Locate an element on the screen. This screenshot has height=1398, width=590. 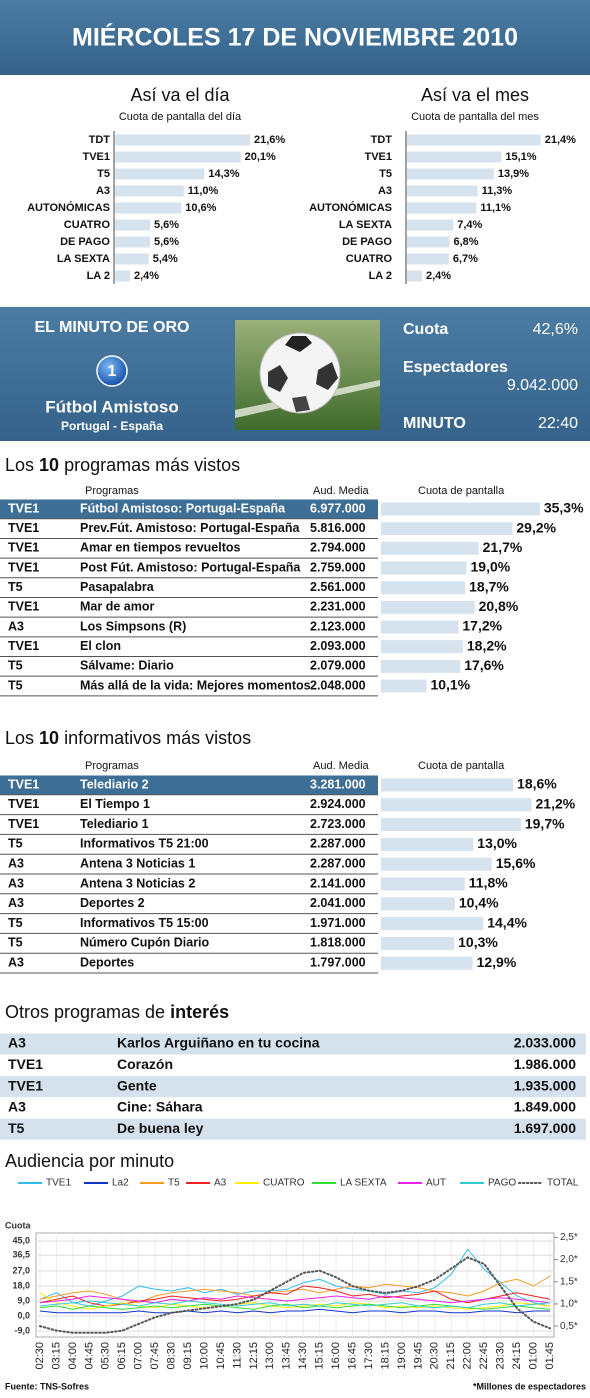
x-tick-label: 17:30 is located at coordinates (369, 1356).